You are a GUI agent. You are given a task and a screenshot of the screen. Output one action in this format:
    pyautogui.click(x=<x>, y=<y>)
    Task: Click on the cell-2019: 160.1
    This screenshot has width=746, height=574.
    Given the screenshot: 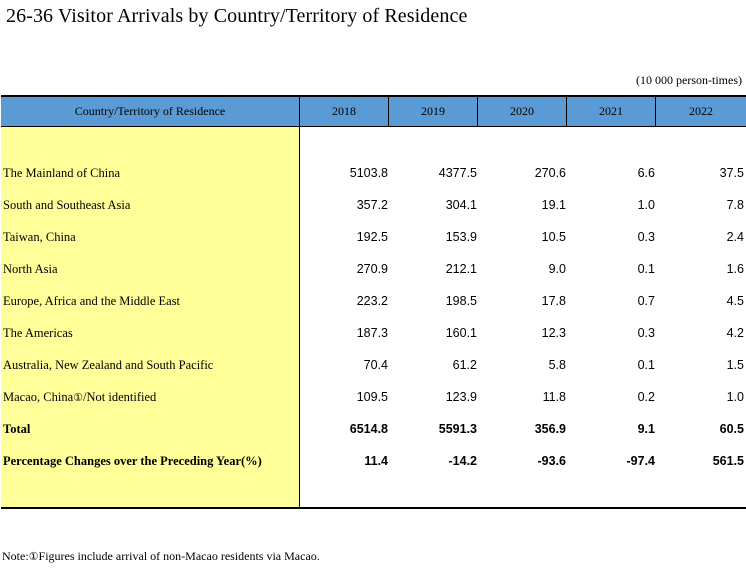 What is the action you would take?
    pyautogui.click(x=461, y=333)
    